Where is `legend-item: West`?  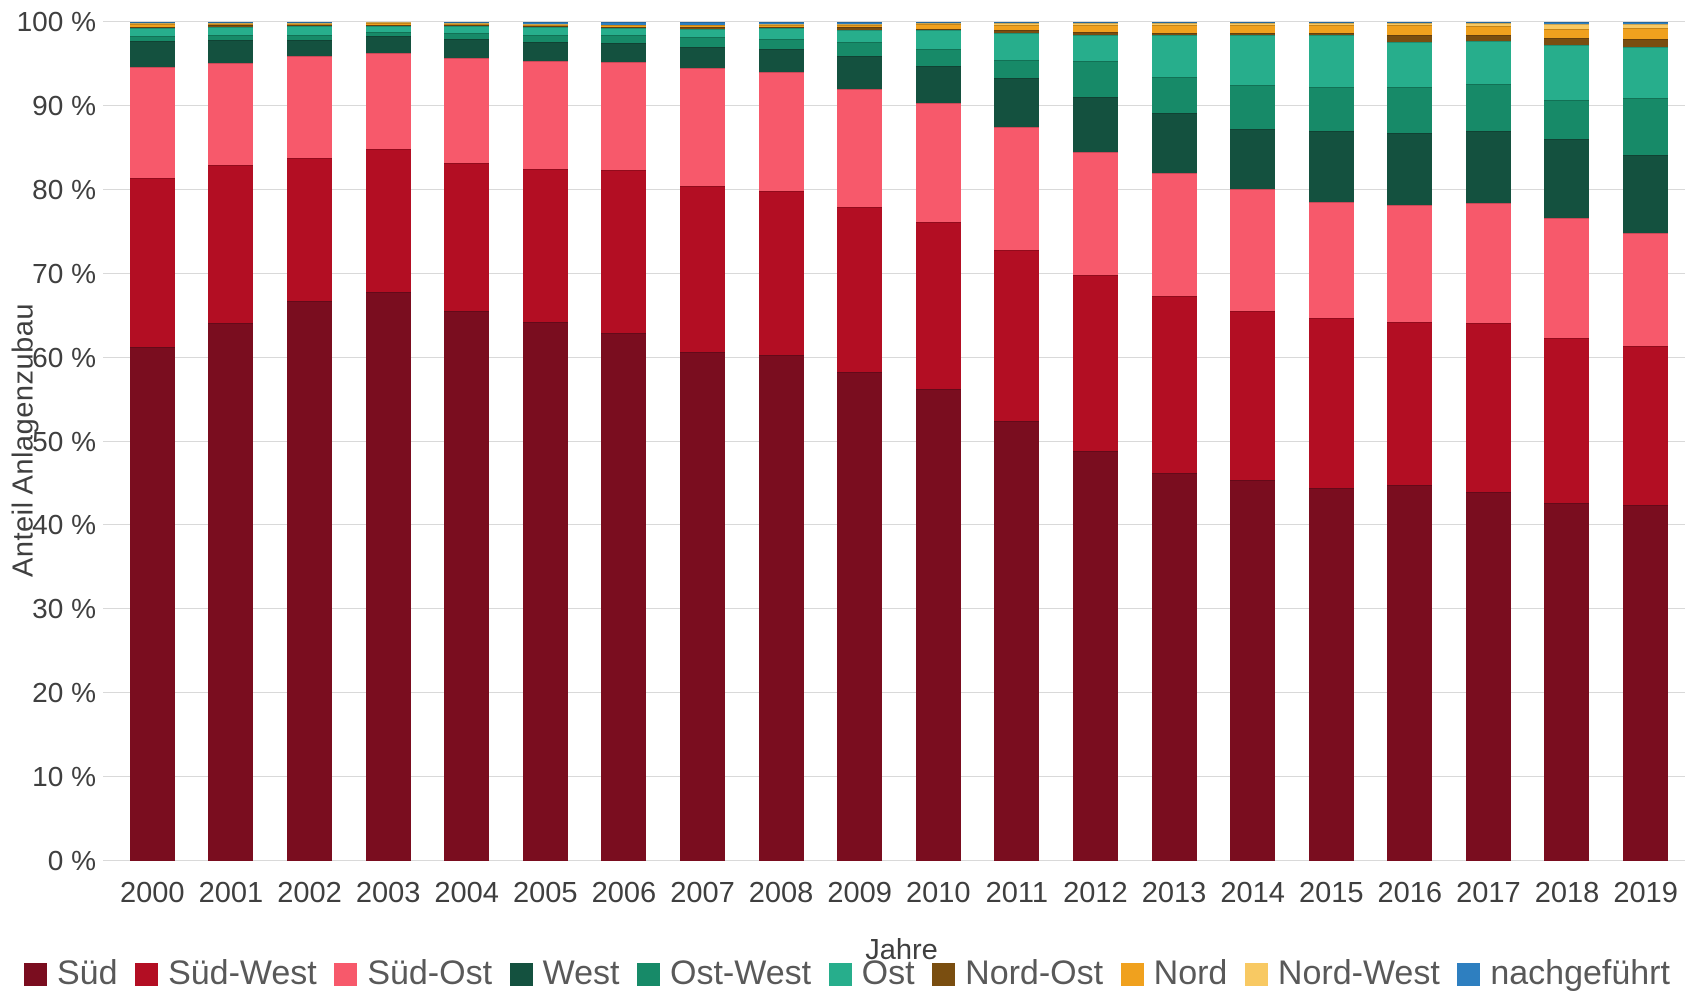
legend-item: West is located at coordinates (564, 973).